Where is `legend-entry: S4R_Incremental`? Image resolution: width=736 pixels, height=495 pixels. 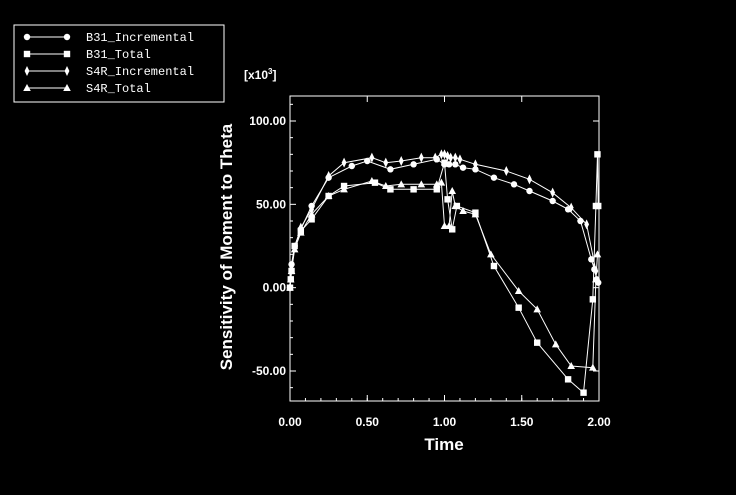
legend-entry: S4R_Incremental is located at coordinates (109, 72).